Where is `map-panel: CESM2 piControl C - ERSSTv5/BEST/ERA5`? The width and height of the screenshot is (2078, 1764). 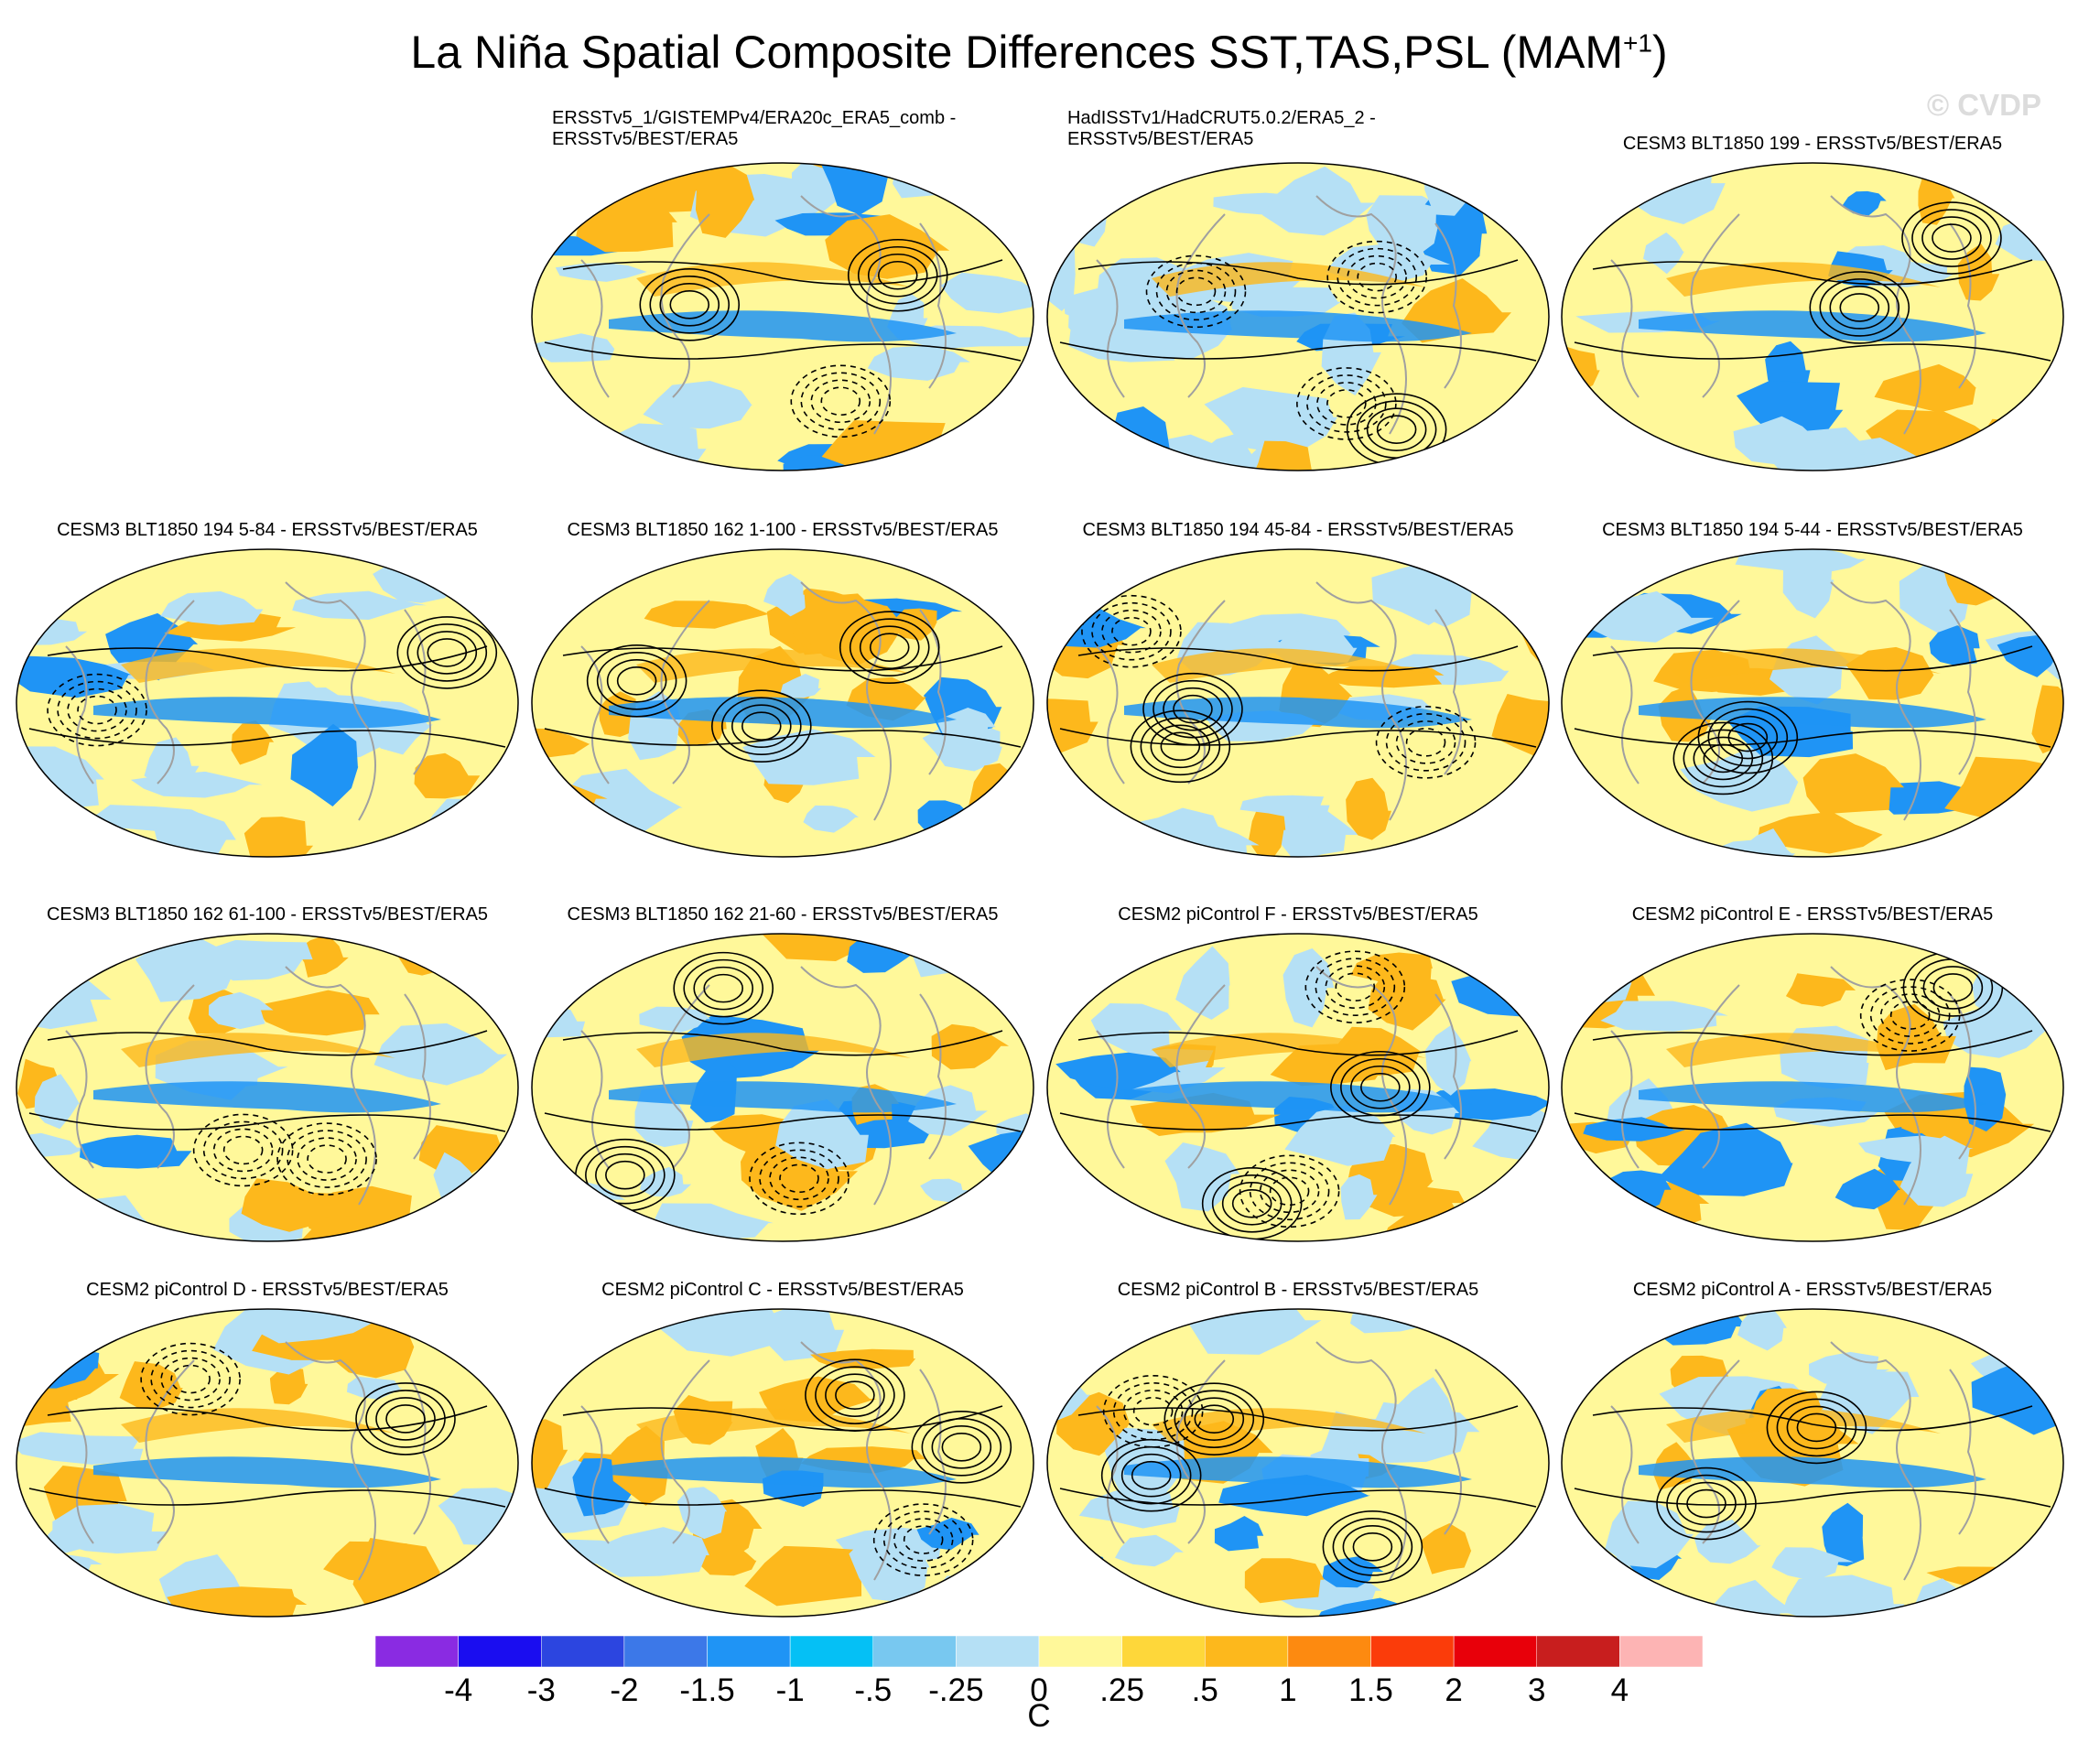
map-panel: CESM2 piControl C - ERSSTv5/BEST/ERA5 is located at coordinates (783, 1437).